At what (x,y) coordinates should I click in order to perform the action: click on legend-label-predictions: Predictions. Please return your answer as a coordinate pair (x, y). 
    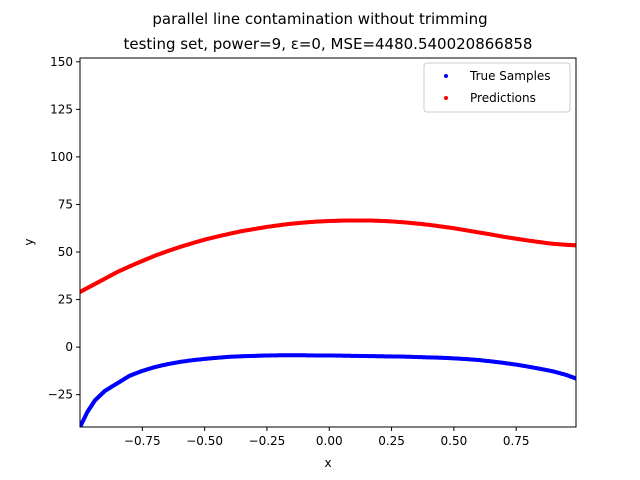
    Looking at the image, I should click on (503, 98).